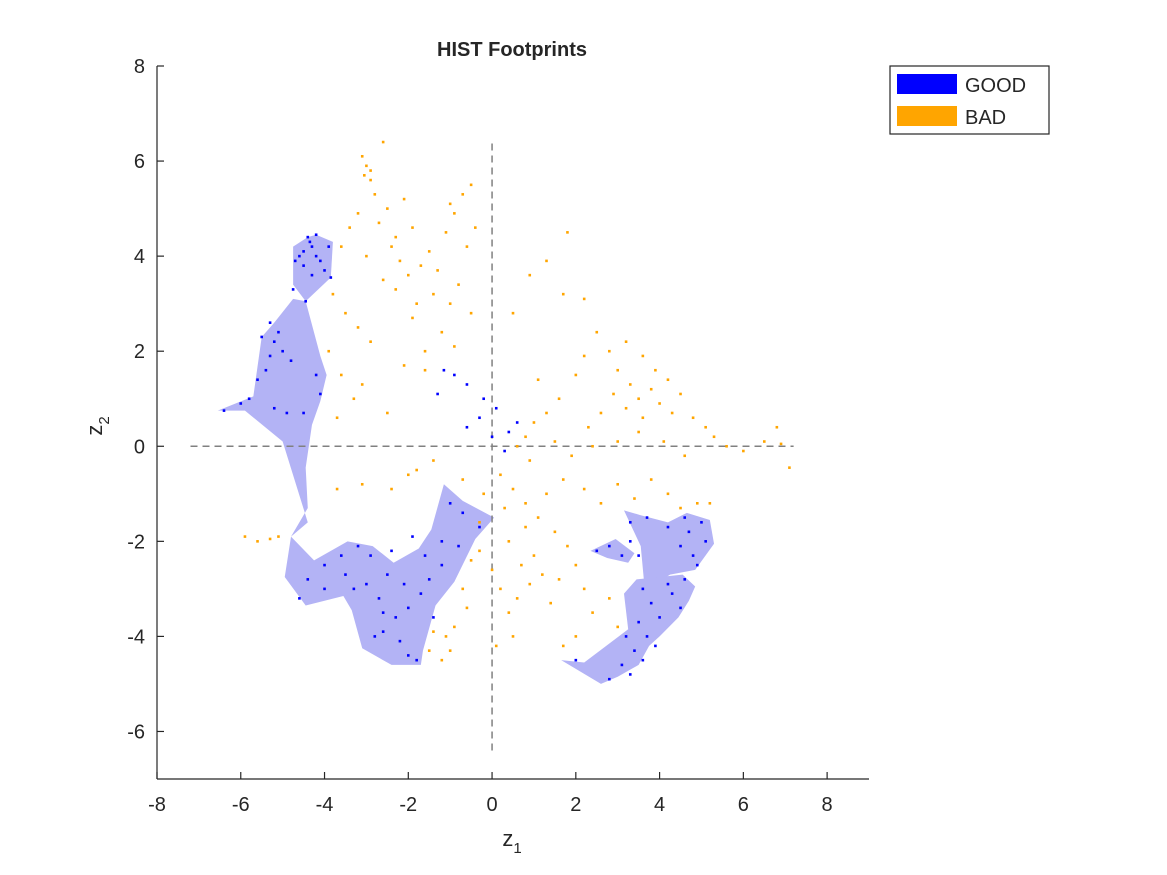 The width and height of the screenshot is (1167, 875). I want to click on y-tick-label: 8, so click(139, 67).